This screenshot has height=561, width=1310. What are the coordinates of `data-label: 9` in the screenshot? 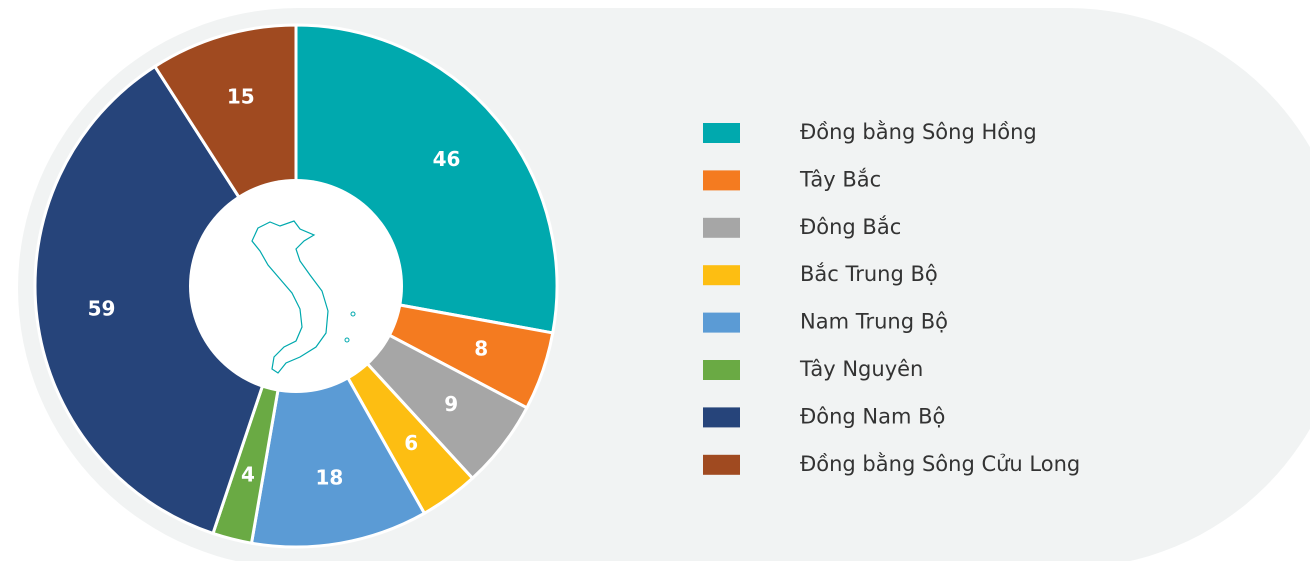 It's located at (451, 404).